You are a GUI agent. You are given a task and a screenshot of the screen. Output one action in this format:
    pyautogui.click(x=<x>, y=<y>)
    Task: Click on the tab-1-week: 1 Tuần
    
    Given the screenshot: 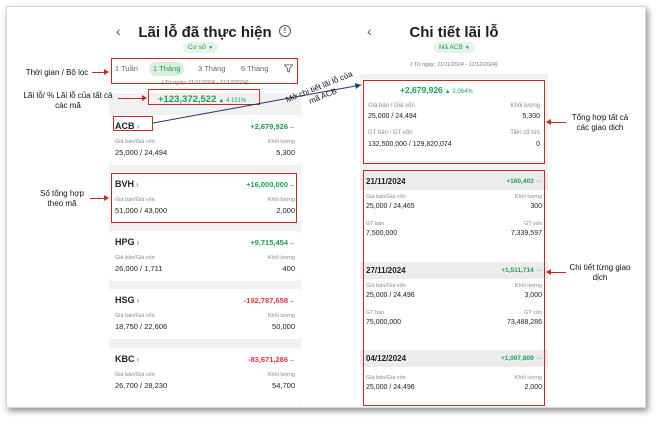 What is the action you would take?
    pyautogui.click(x=126, y=68)
    